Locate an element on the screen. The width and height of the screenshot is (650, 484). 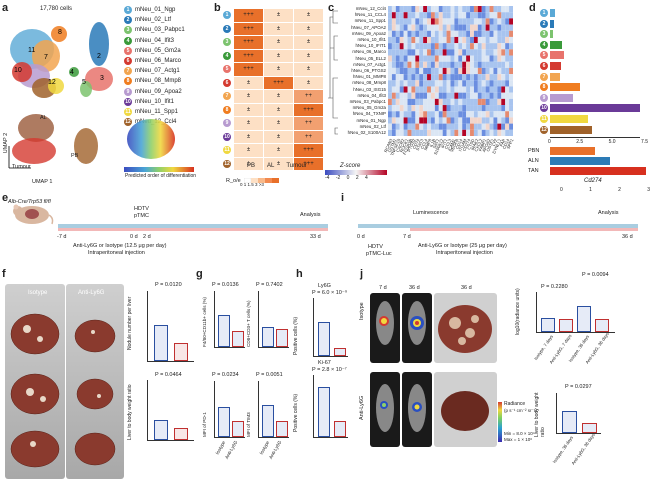
d-xticks2: 0 1 2 3 is located at coordinates (605, 190).